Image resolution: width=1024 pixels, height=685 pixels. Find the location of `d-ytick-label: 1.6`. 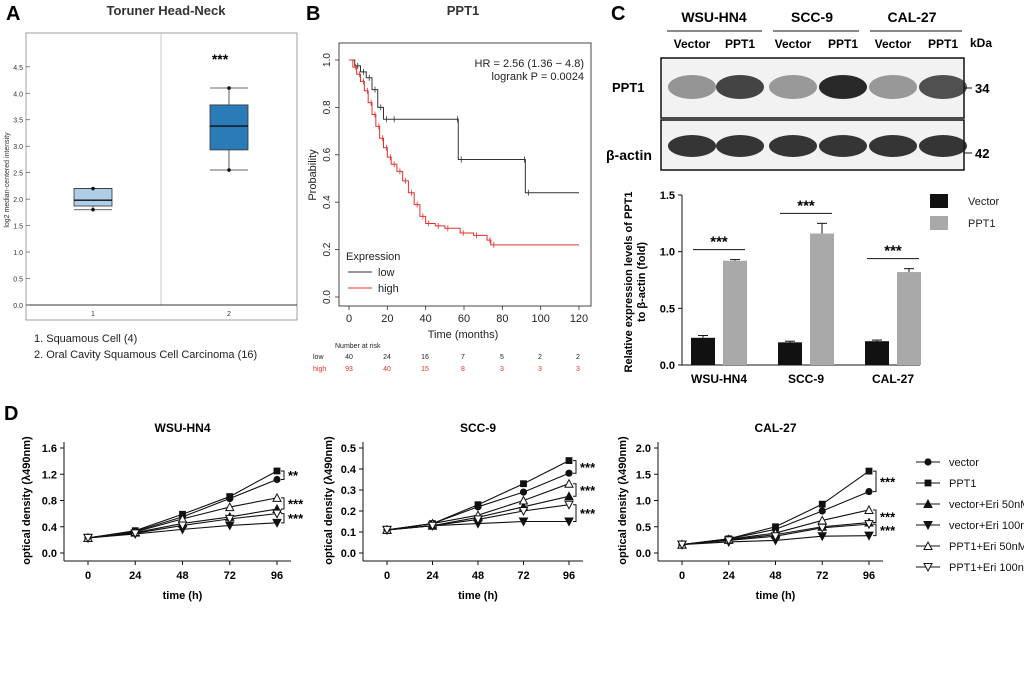

d-ytick-label: 1.6 is located at coordinates (49, 449).